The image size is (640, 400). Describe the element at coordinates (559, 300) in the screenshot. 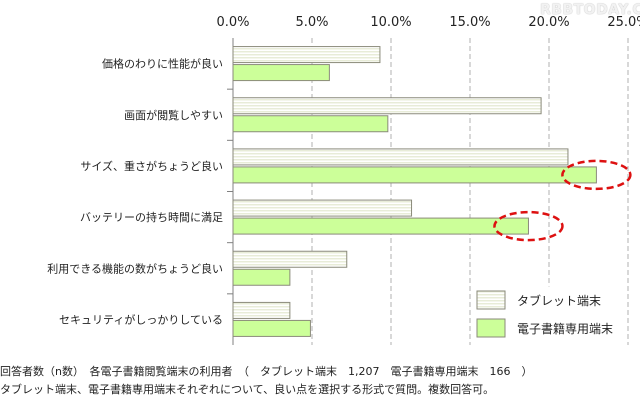

I see `legend-label: タブレット端末` at that location.